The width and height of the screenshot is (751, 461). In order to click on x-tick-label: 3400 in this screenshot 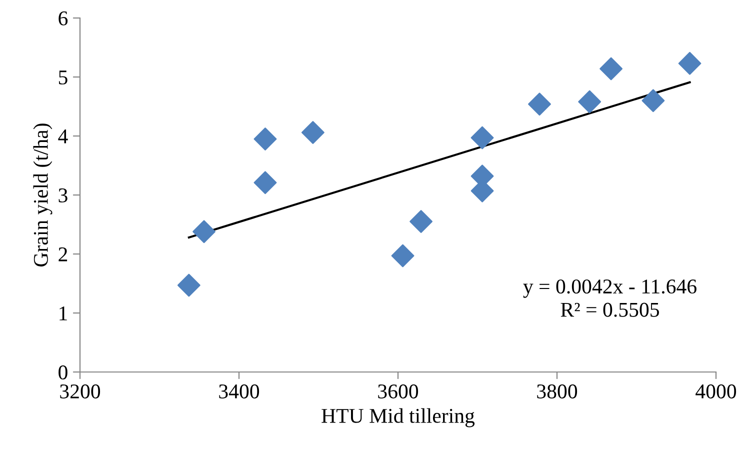, I will do `click(239, 391)`.